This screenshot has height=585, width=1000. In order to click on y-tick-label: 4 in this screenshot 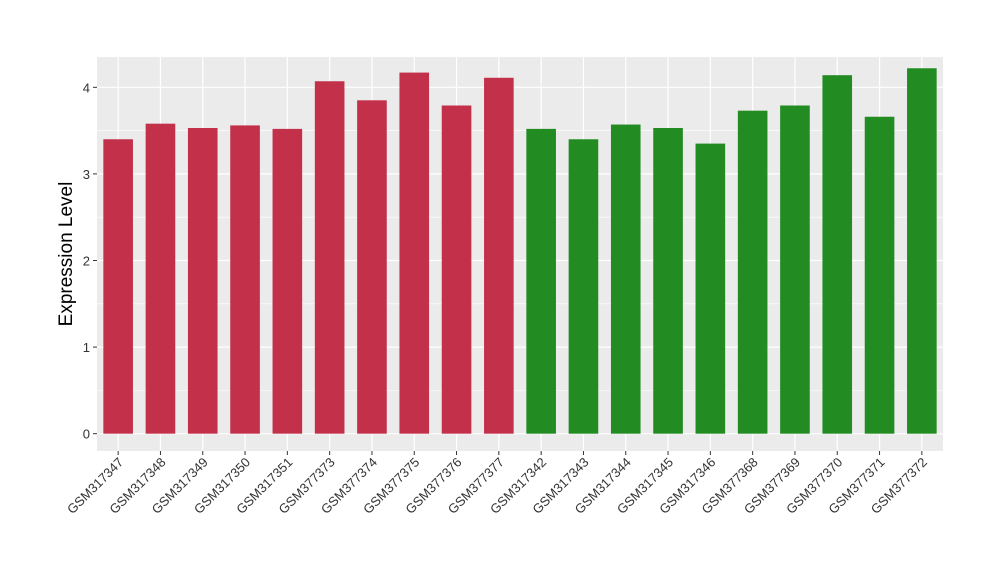, I will do `click(86, 87)`.